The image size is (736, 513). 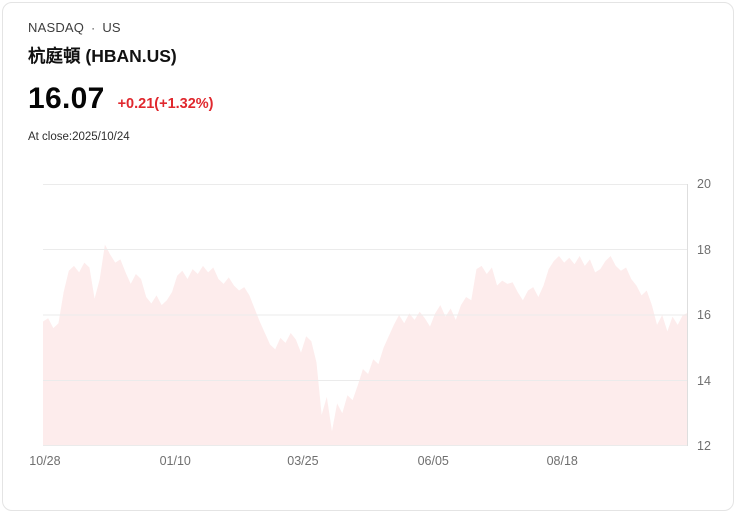 What do you see at coordinates (368, 99) in the screenshot?
I see `price-row: 16.07 +0.21(+1.32%)` at bounding box center [368, 99].